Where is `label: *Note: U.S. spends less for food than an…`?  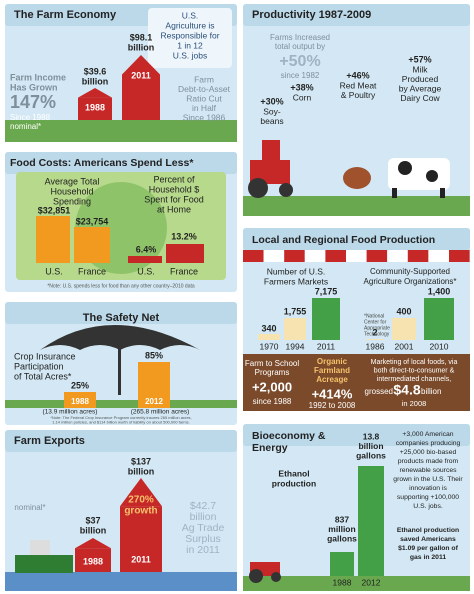
label: *Note: U.S. spends less for food than an… is located at coordinates (121, 286).